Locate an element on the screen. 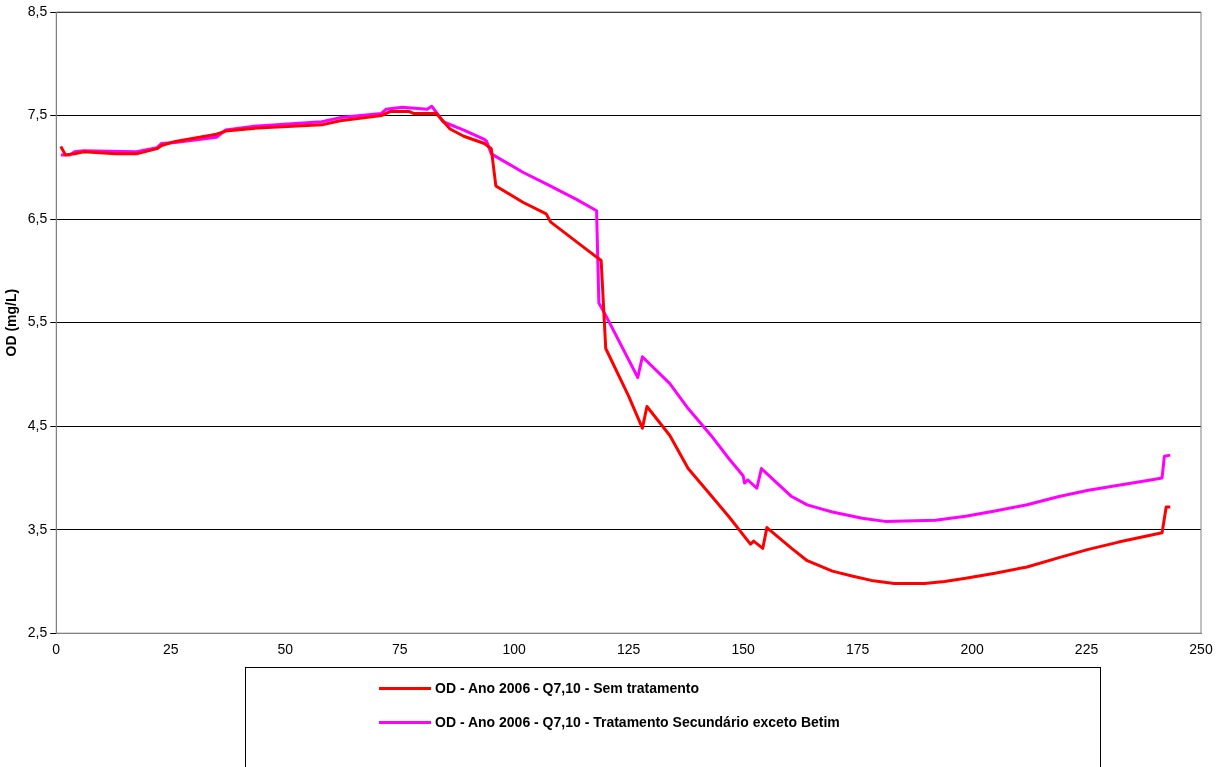 The image size is (1228, 767). x-tick-label: 0 is located at coordinates (56, 649).